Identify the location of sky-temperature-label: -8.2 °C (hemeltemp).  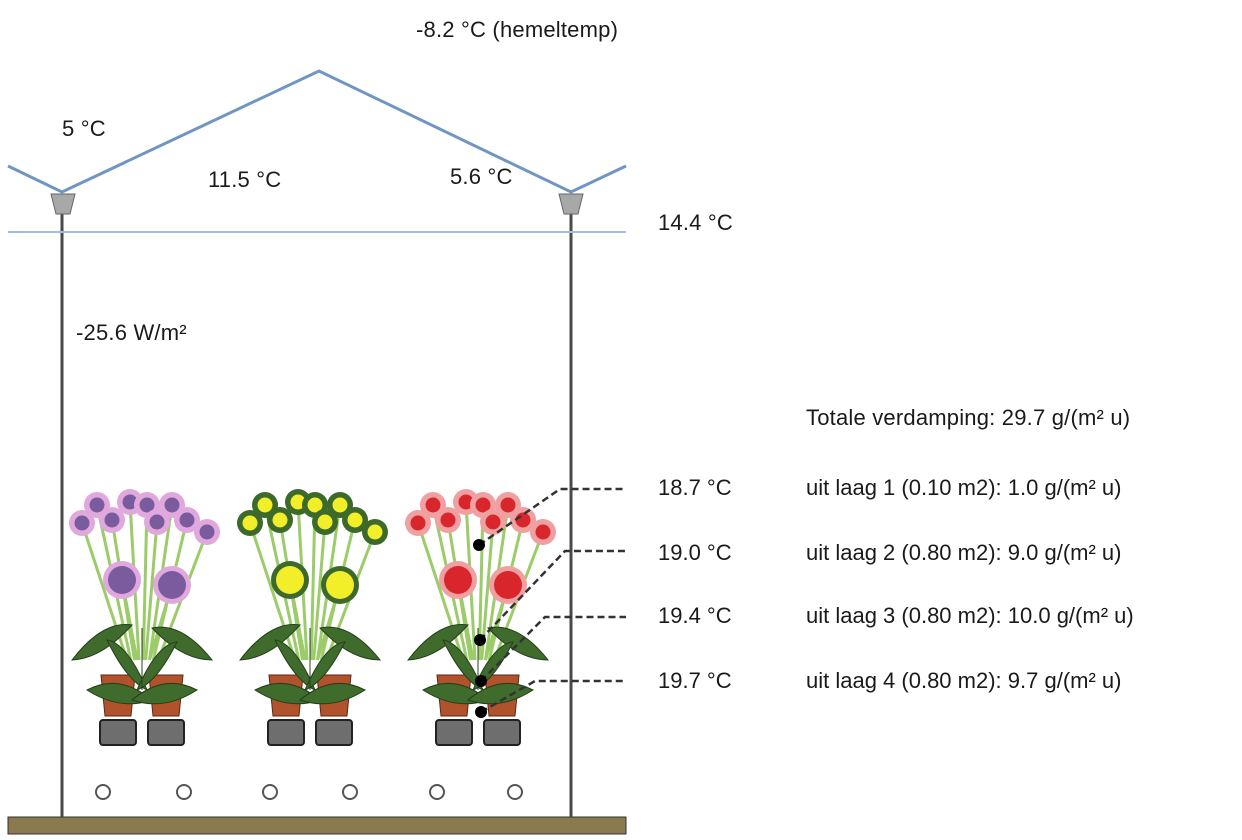
(517, 29).